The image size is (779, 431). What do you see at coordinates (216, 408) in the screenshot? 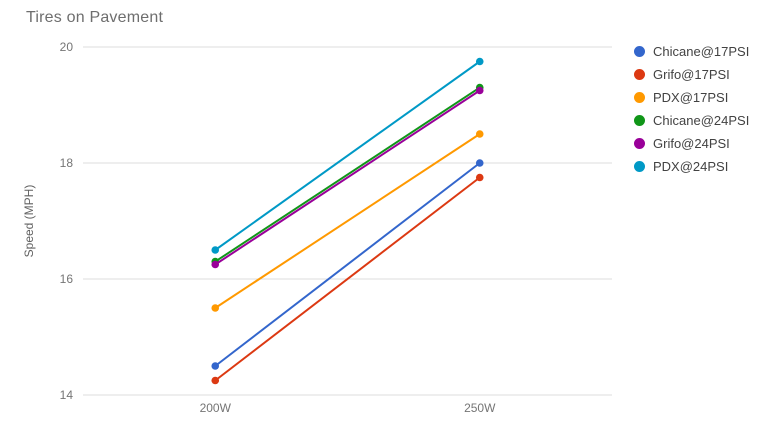
I see `x-tick-label: 200W` at bounding box center [216, 408].